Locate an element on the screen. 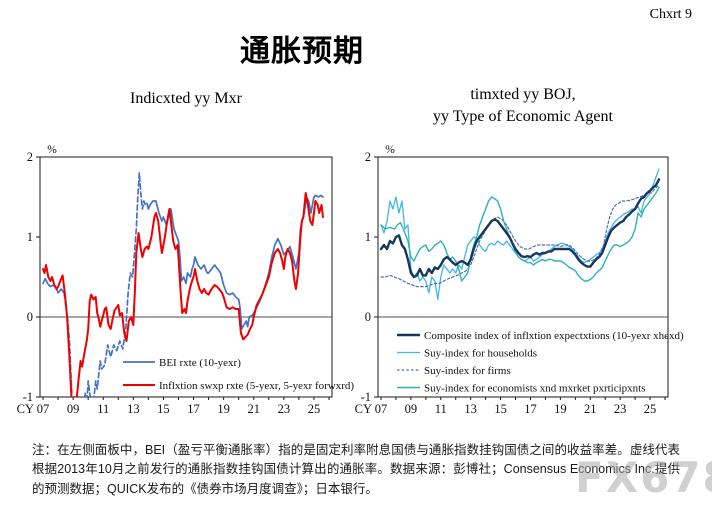 This screenshot has height=516, width=712. left-panel-title: Indicxted yy Mxr is located at coordinates (186, 98).